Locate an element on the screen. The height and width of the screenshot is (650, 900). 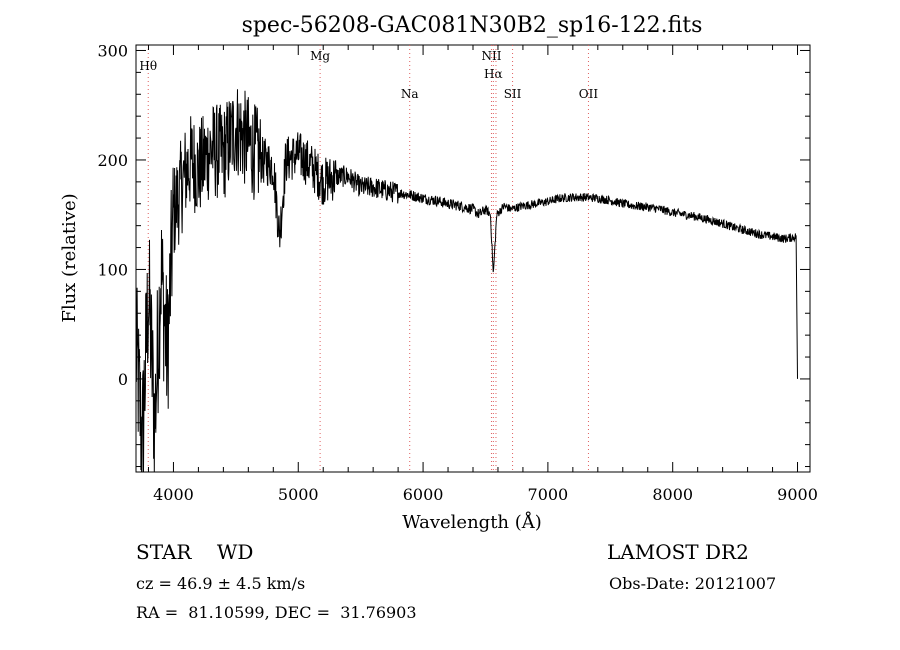
x-axis-label: Wavelength (Å) is located at coordinates (472, 522).